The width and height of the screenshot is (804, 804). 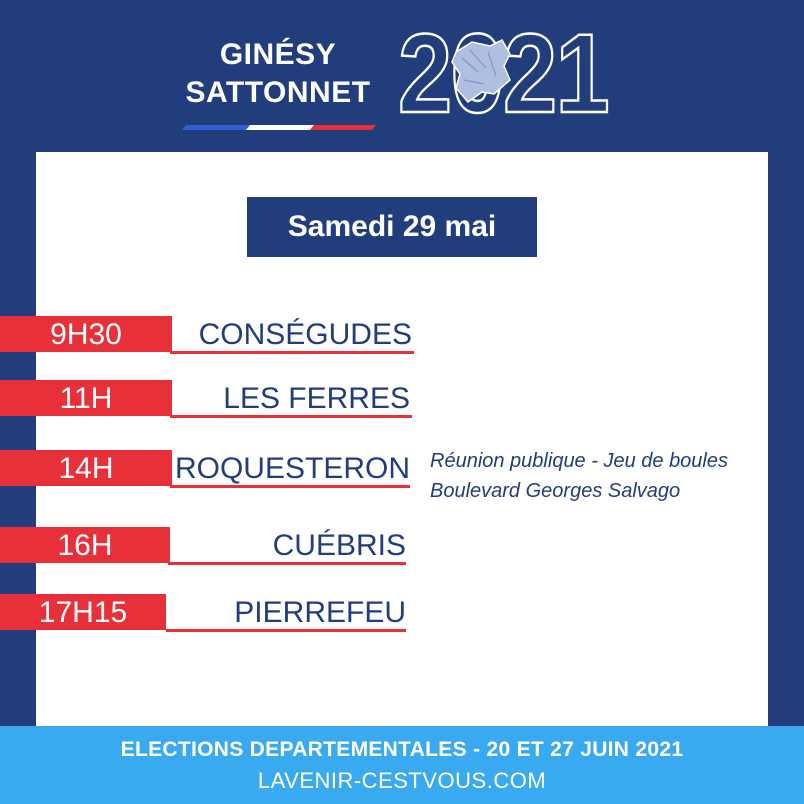 What do you see at coordinates (339, 545) in the screenshot?
I see `place-label: CUÉBRIS` at bounding box center [339, 545].